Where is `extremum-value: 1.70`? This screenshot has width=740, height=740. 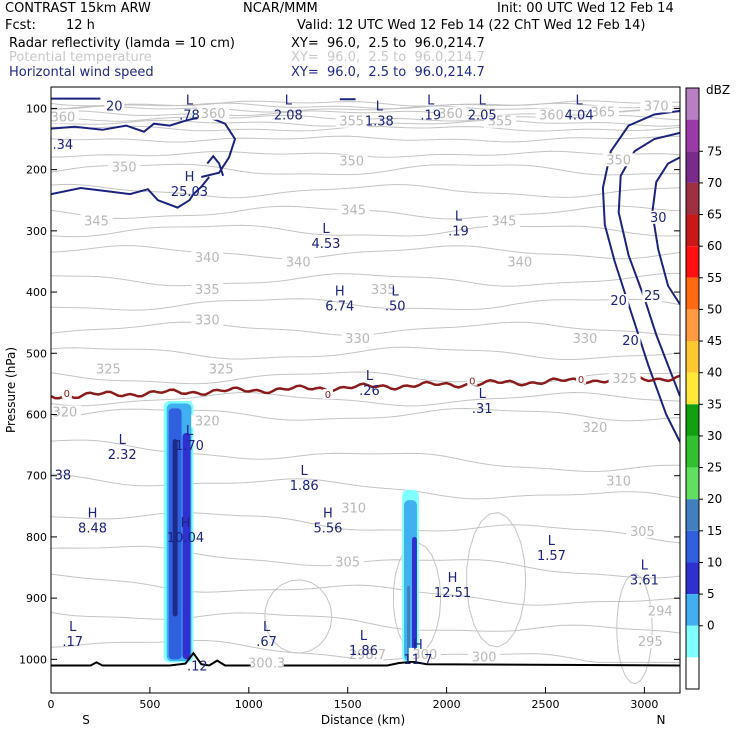
extremum-value: 1.70 is located at coordinates (189, 446).